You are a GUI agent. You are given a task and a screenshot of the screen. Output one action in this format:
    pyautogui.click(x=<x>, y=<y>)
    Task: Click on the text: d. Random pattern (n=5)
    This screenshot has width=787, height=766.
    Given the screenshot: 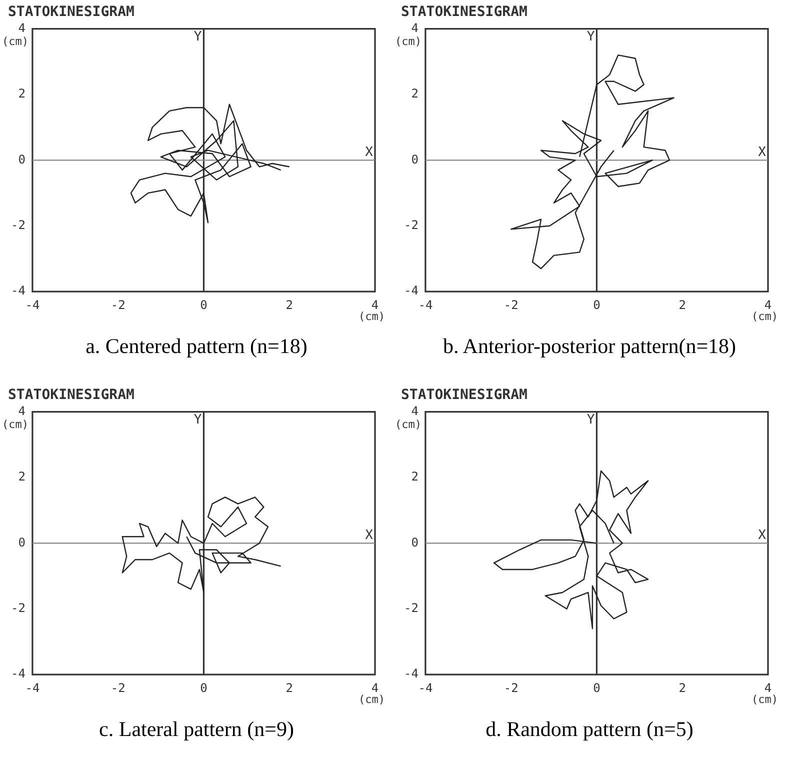 What is the action you would take?
    pyautogui.click(x=589, y=729)
    